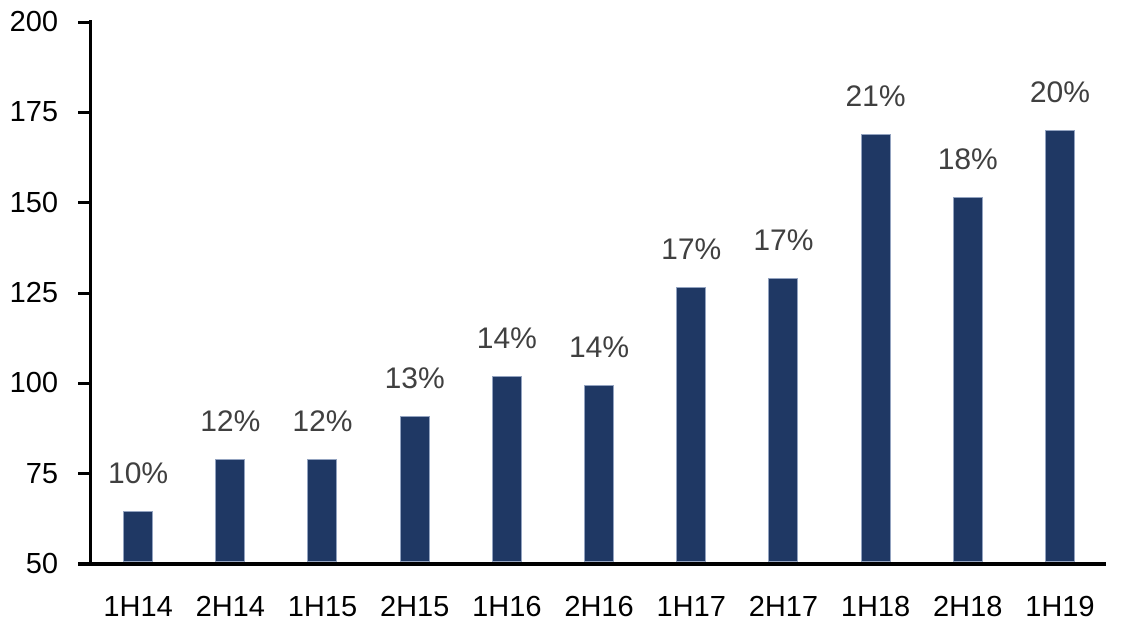 This screenshot has height=641, width=1129. Describe the element at coordinates (230, 422) in the screenshot. I see `bar-value-label-2H14: 12%` at that location.